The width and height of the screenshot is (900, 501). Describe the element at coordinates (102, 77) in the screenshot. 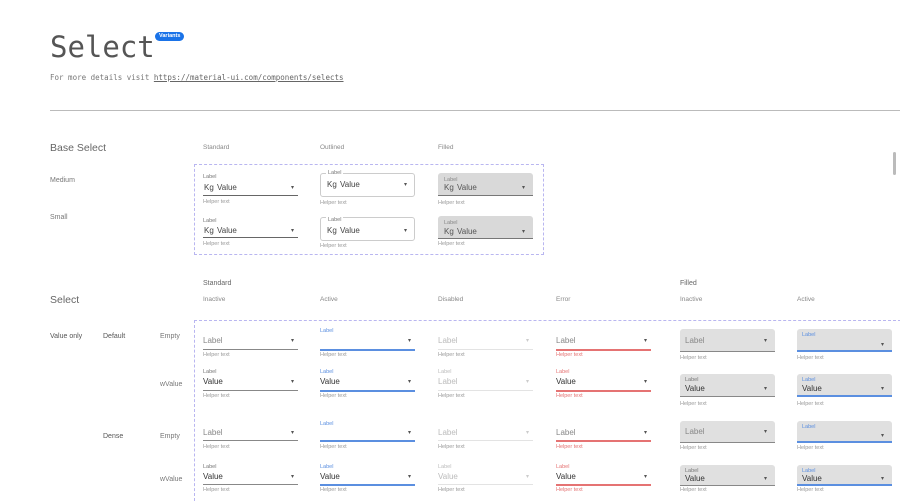

I see `subtitle-text: For more details visit` at that location.